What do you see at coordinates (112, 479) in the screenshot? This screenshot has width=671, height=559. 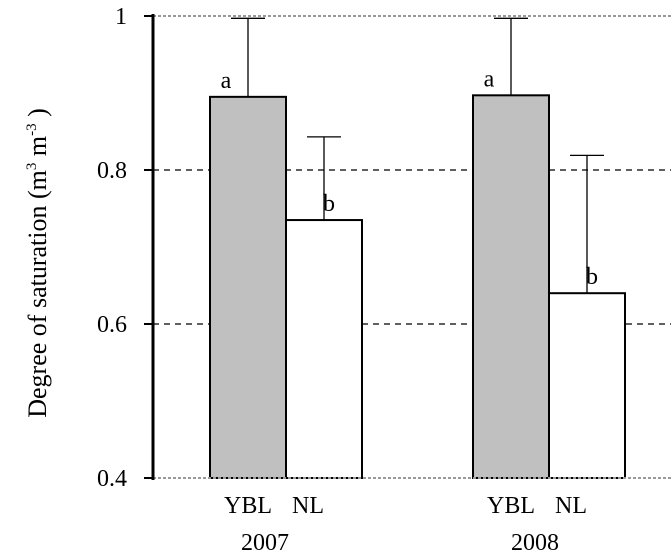 I see `y-tick-label: 0.4` at bounding box center [112, 479].